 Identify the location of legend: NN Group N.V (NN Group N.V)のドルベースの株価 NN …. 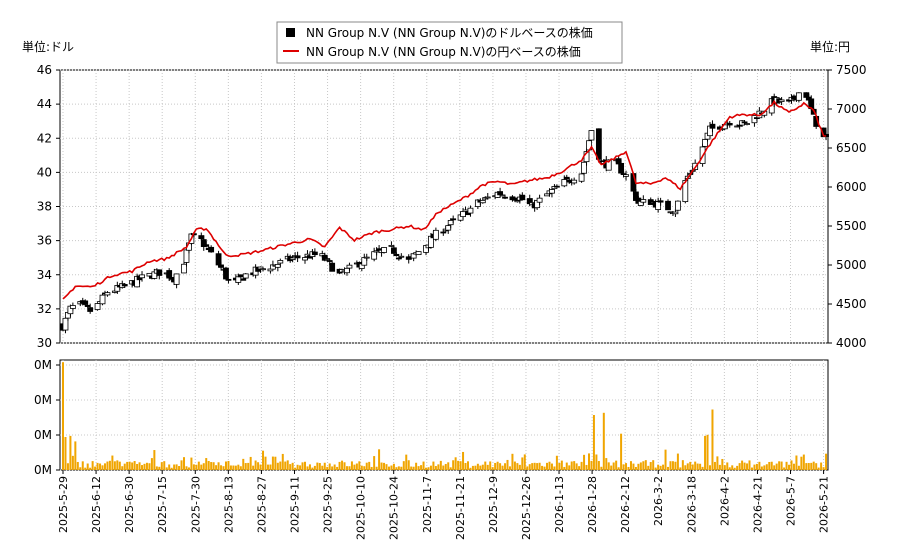
(449, 42).